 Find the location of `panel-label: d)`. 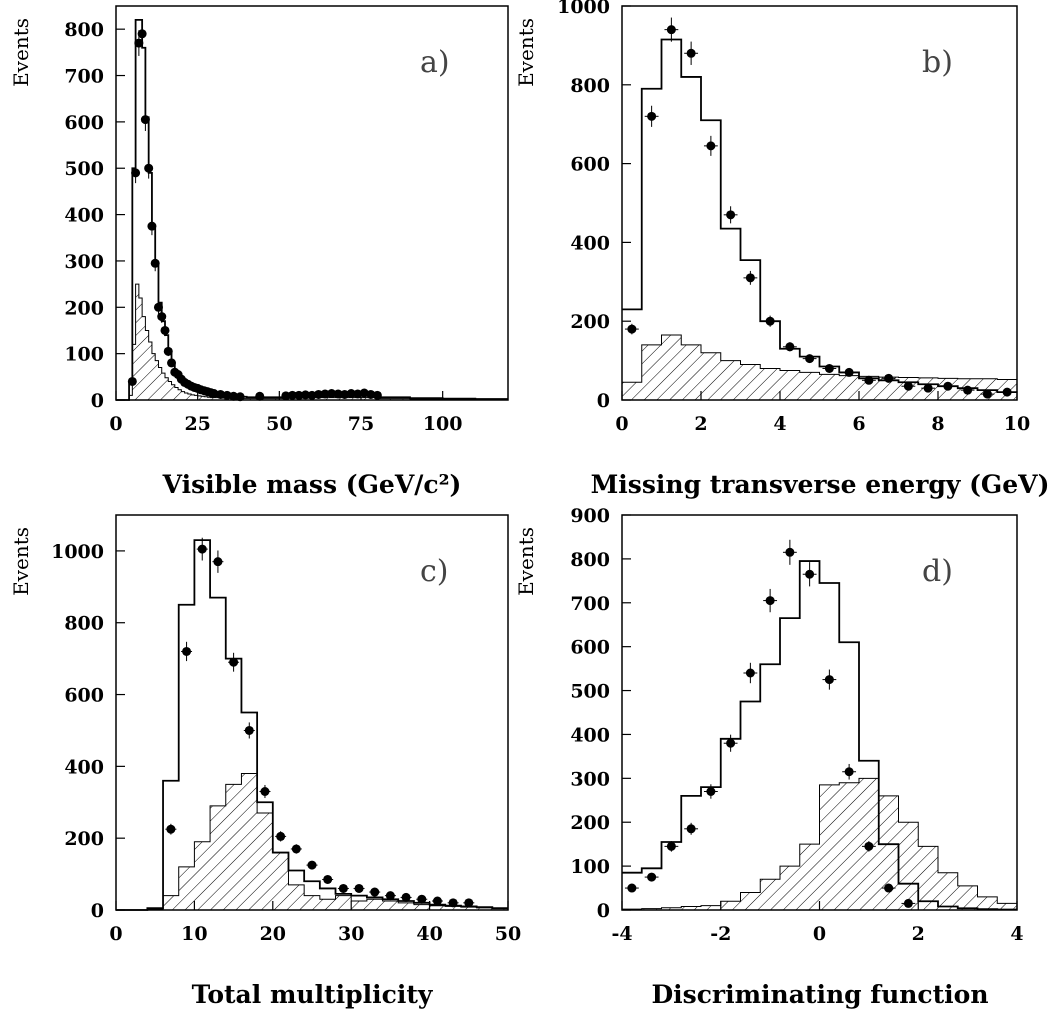

panel-label: d) is located at coordinates (937, 571).